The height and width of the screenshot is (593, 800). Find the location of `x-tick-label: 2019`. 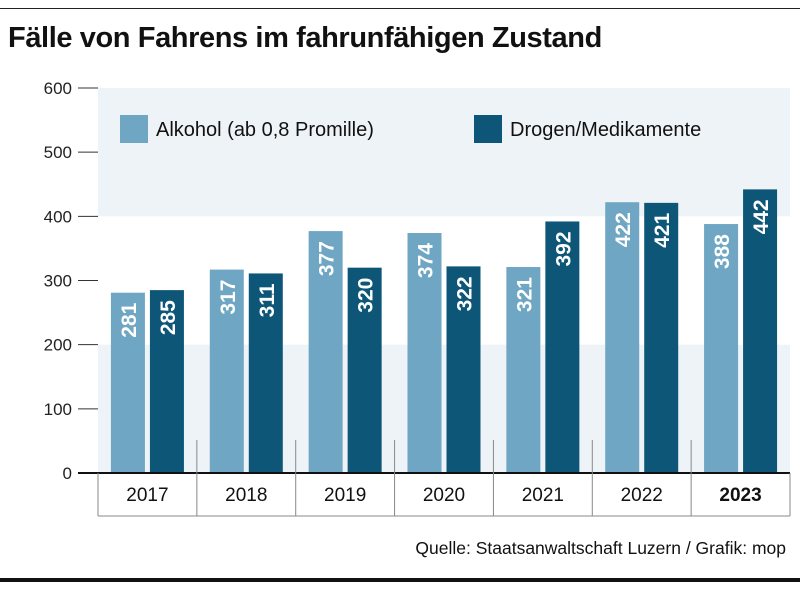

x-tick-label: 2019 is located at coordinates (345, 495).